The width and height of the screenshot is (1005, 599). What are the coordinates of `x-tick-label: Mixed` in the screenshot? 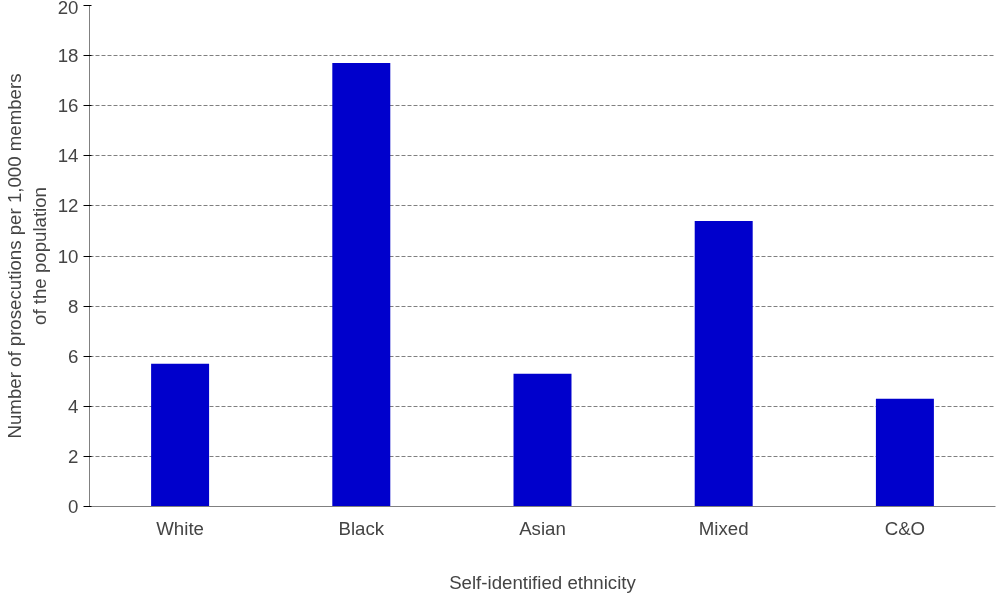 It's located at (723, 528).